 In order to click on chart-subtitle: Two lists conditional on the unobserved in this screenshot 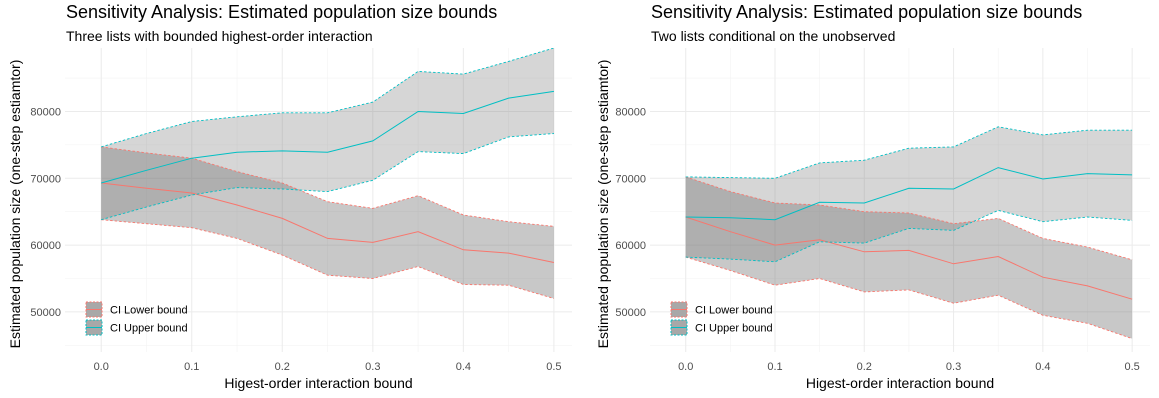, I will do `click(773, 36)`.